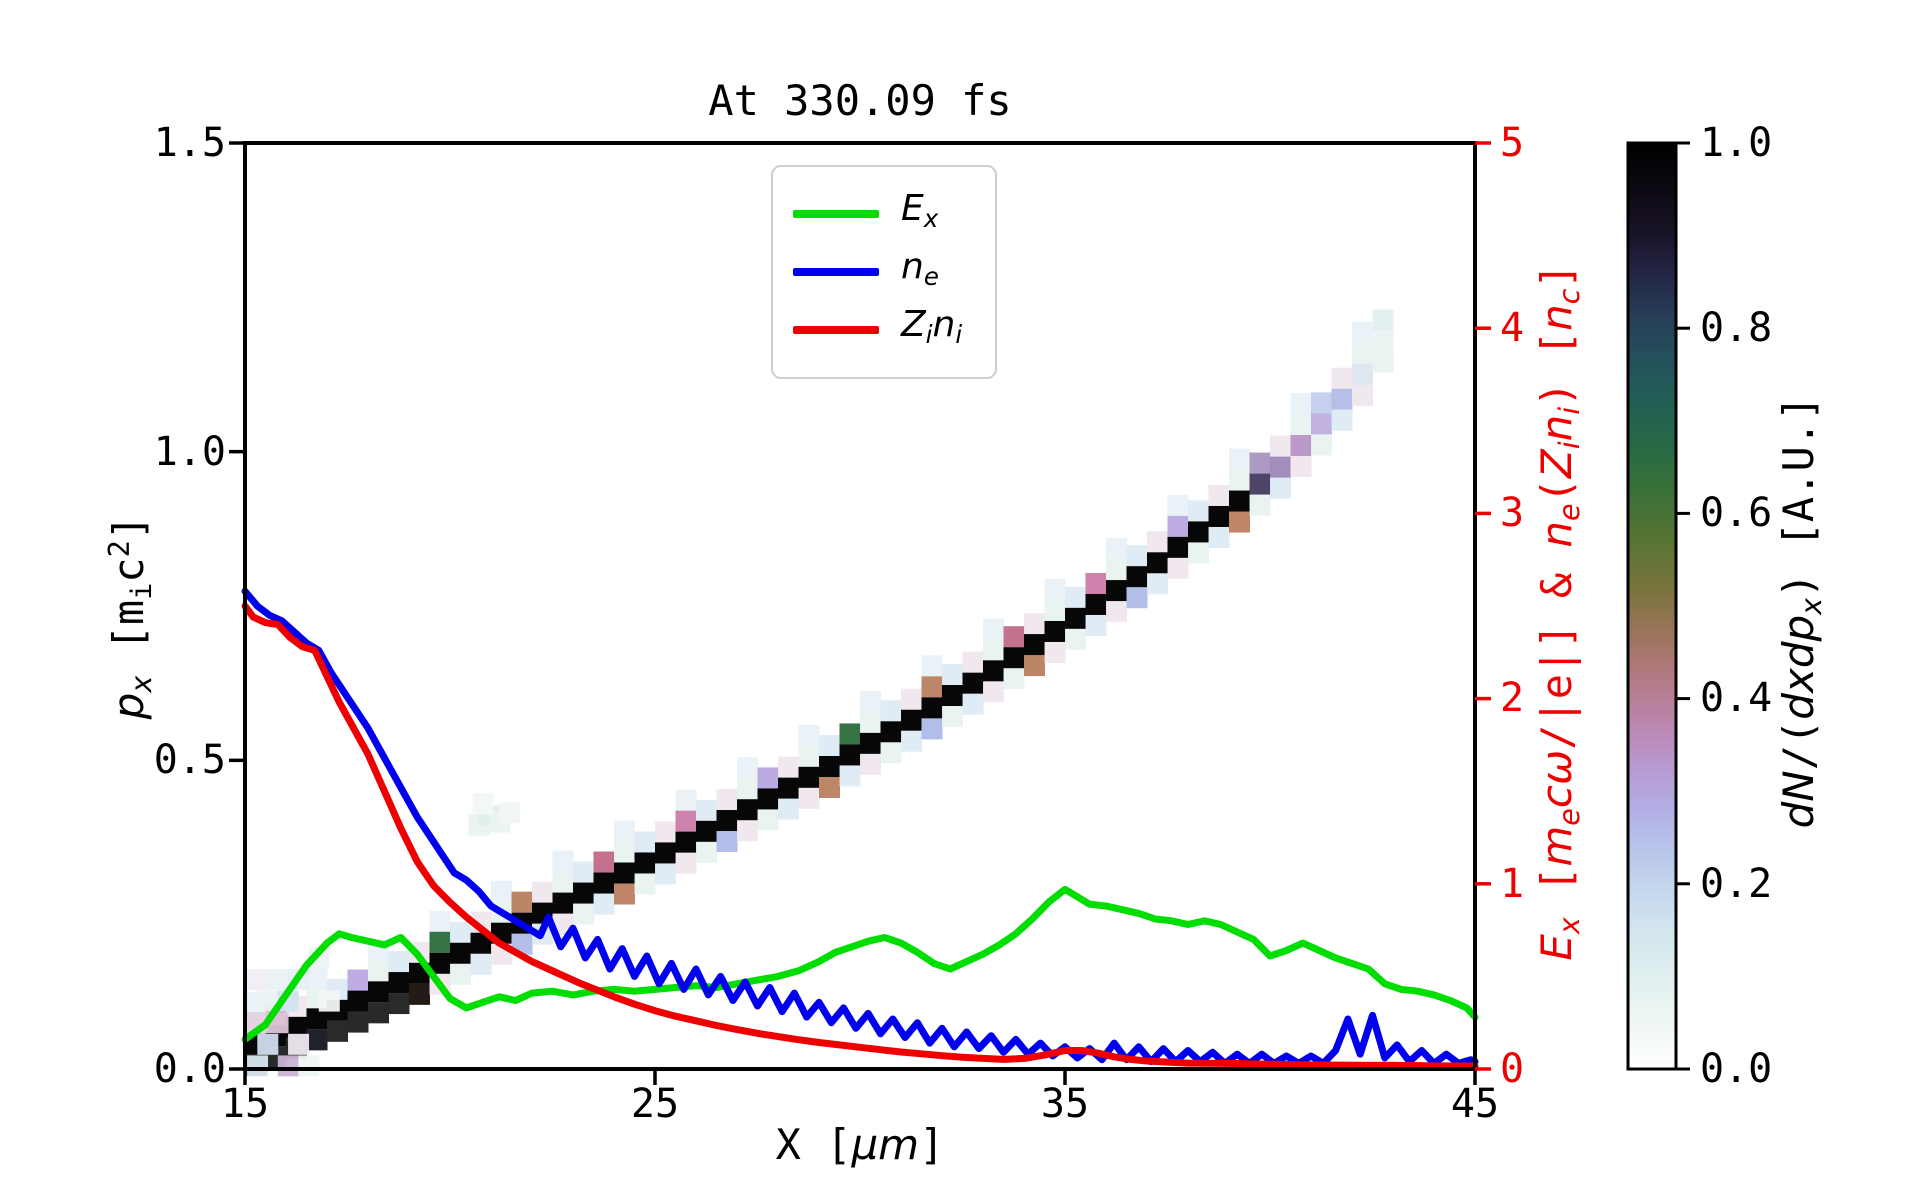 Image resolution: width=1920 pixels, height=1200 pixels. What do you see at coordinates (1475, 1104) in the screenshot?
I see `x-tick-label: 45` at bounding box center [1475, 1104].